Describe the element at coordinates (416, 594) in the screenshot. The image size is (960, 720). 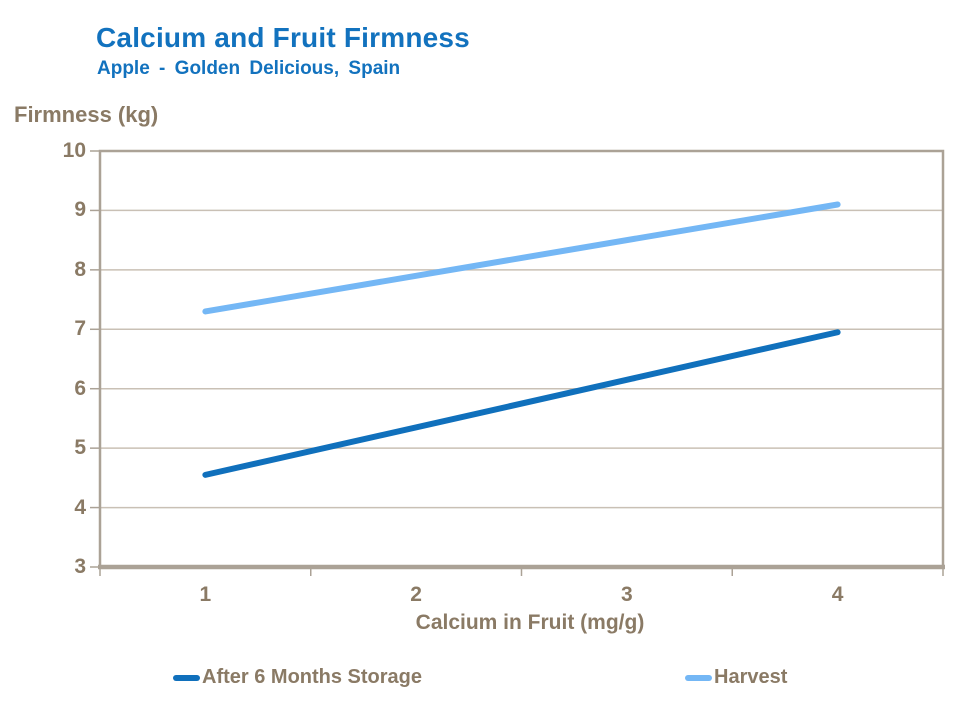
I see `x-tick-label: 2` at that location.